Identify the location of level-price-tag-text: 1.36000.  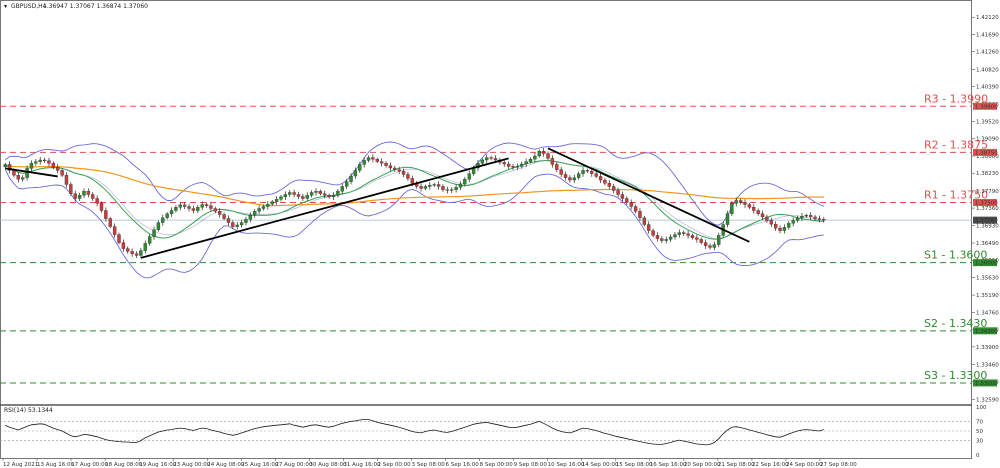
(986, 264).